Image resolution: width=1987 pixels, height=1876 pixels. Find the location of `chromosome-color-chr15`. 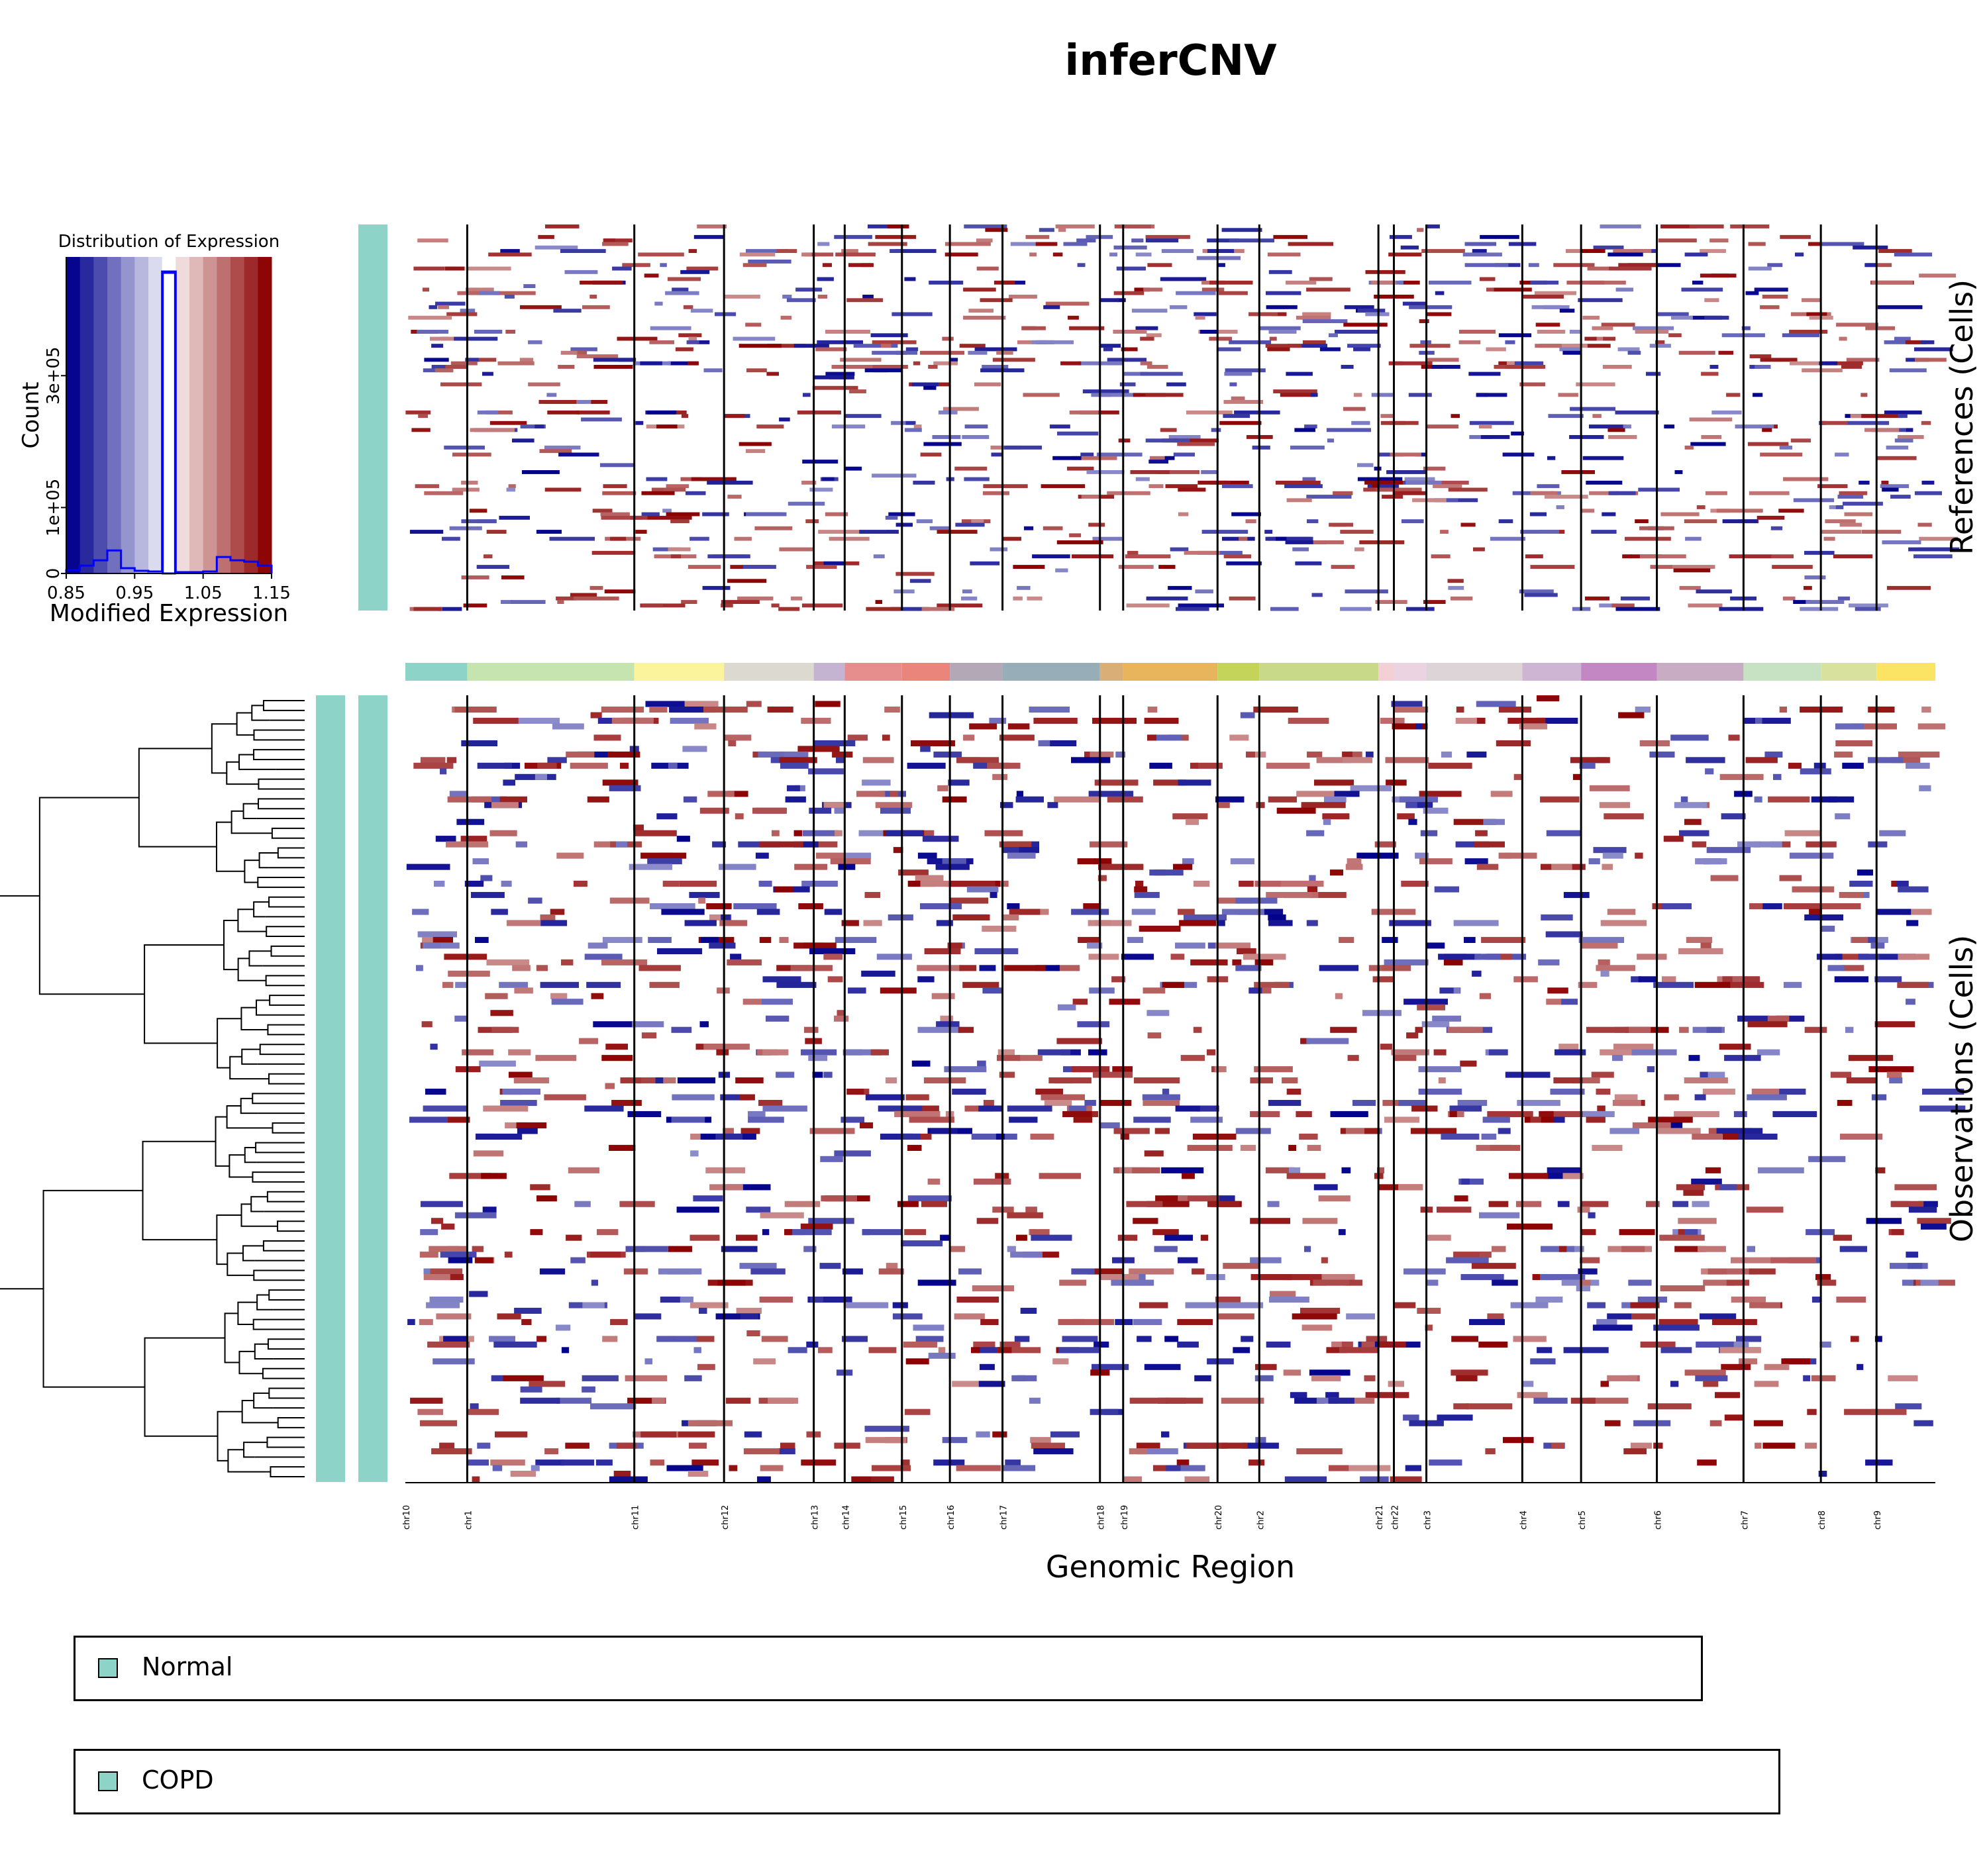

chromosome-color-chr15 is located at coordinates (925, 672).